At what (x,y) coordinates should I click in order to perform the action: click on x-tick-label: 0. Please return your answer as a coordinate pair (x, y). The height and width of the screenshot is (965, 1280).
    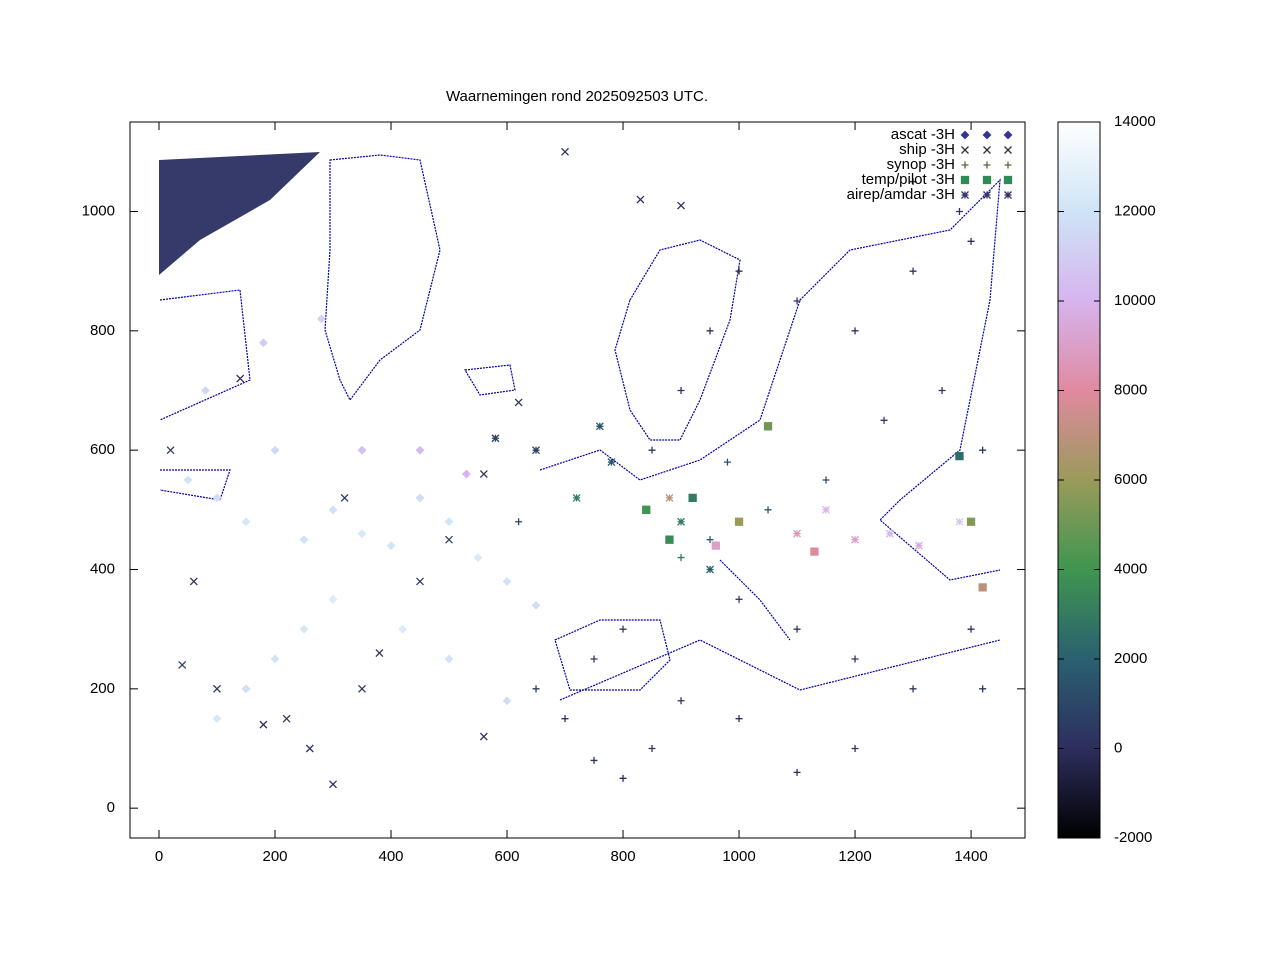
    Looking at the image, I should click on (159, 856).